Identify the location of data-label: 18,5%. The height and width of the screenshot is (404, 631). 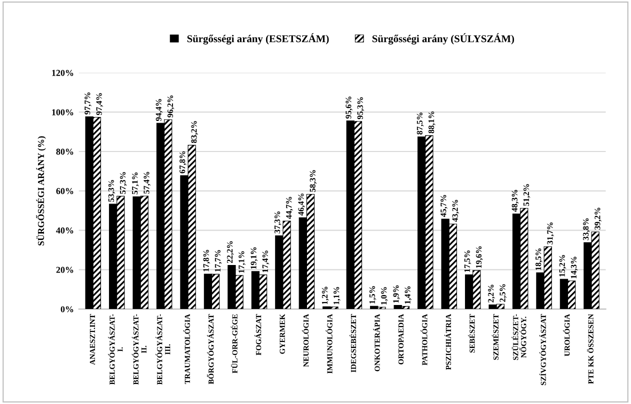
(539, 259).